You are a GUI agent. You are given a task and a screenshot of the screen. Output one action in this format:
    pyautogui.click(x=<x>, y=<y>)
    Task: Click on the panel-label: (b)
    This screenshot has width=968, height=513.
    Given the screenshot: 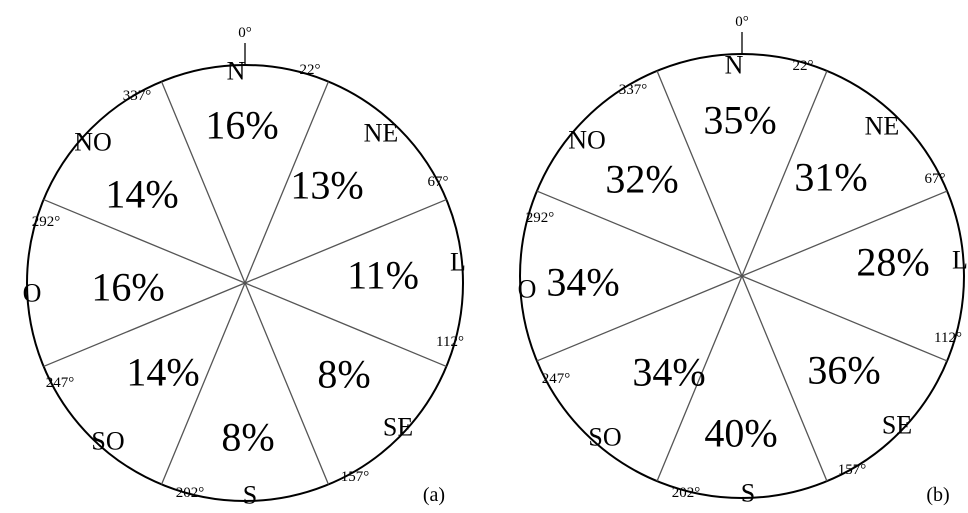 What is the action you would take?
    pyautogui.click(x=937, y=495)
    